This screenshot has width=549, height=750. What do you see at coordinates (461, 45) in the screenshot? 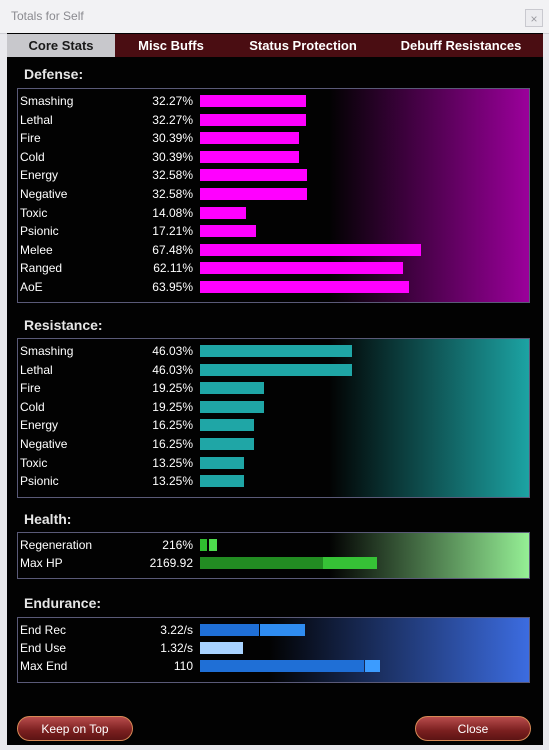
I see `tab-debuff-resistances: Debuff Resistances` at bounding box center [461, 45].